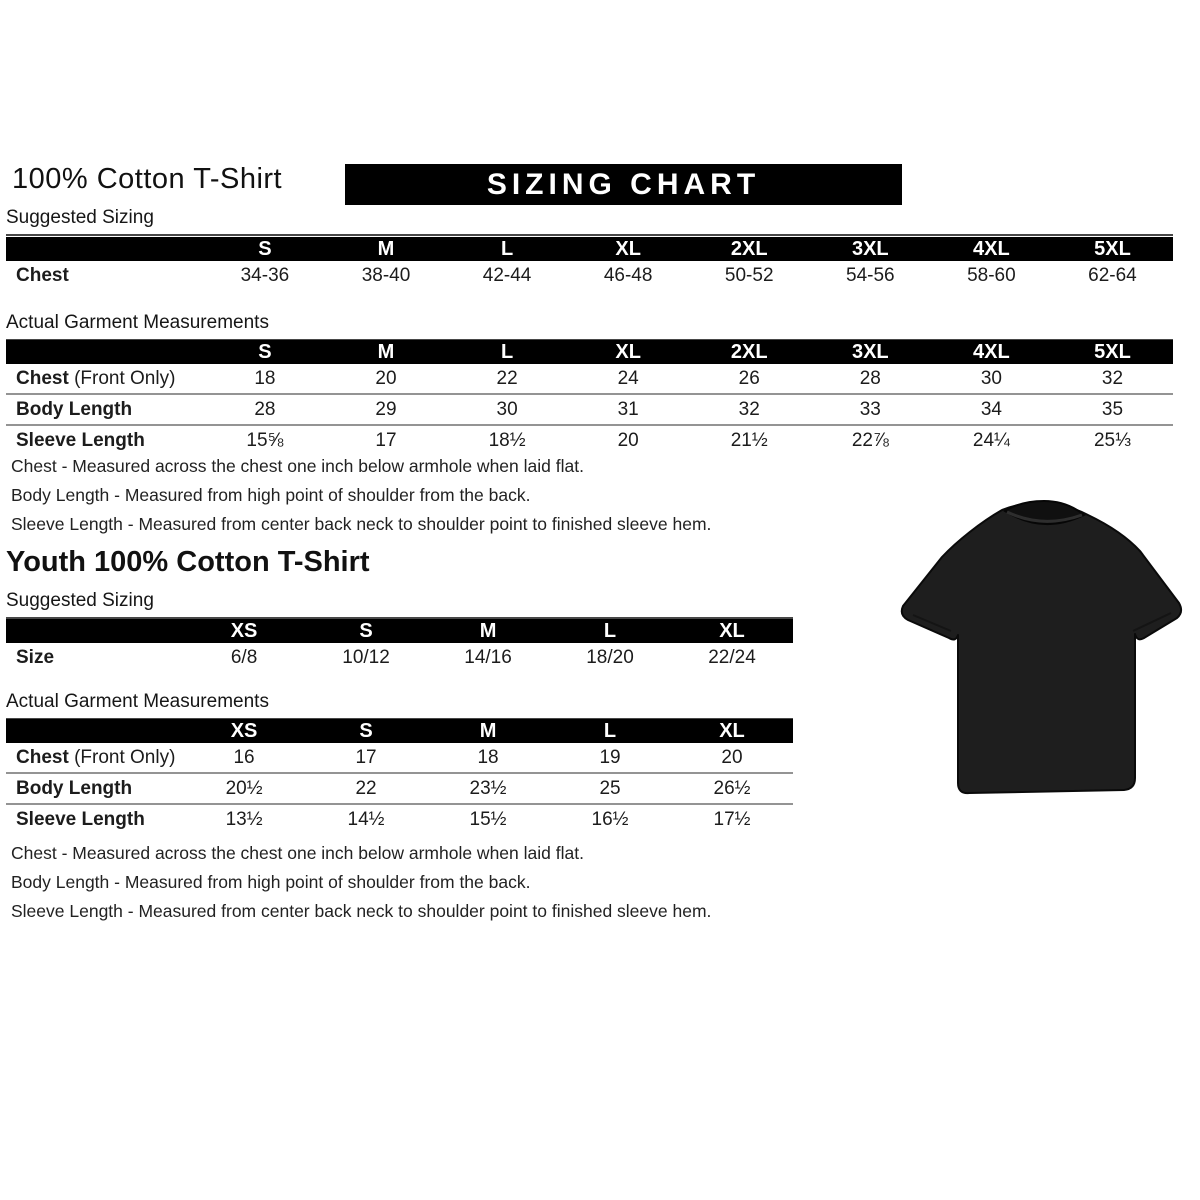 This screenshot has width=1200, height=1200. I want to click on measurement-value: 29, so click(386, 409).